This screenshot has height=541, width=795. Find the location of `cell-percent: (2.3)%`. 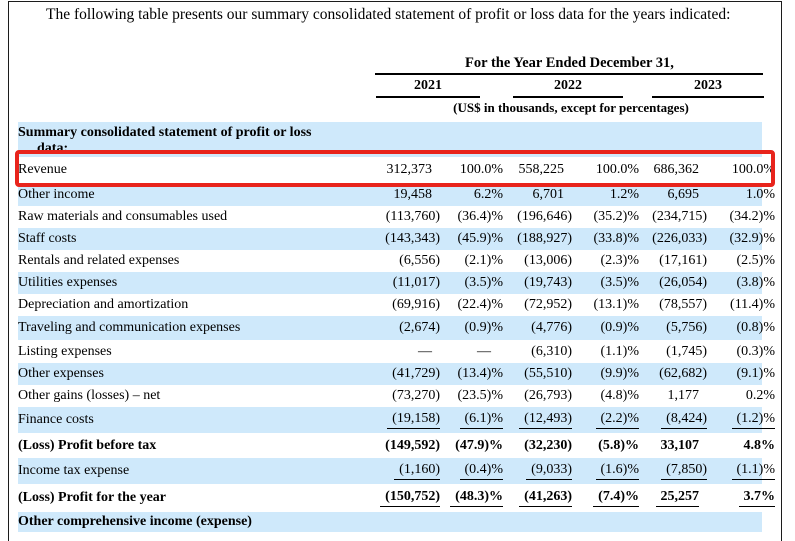

cell-percent: (2.3)% is located at coordinates (620, 260).